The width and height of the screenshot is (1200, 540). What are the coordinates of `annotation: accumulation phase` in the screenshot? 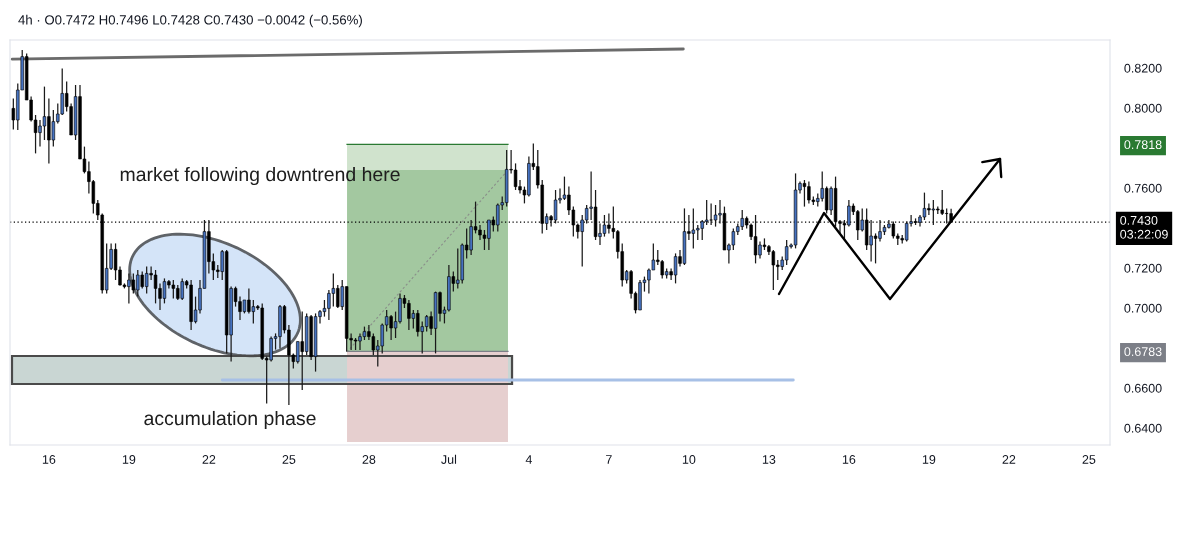 It's located at (230, 420).